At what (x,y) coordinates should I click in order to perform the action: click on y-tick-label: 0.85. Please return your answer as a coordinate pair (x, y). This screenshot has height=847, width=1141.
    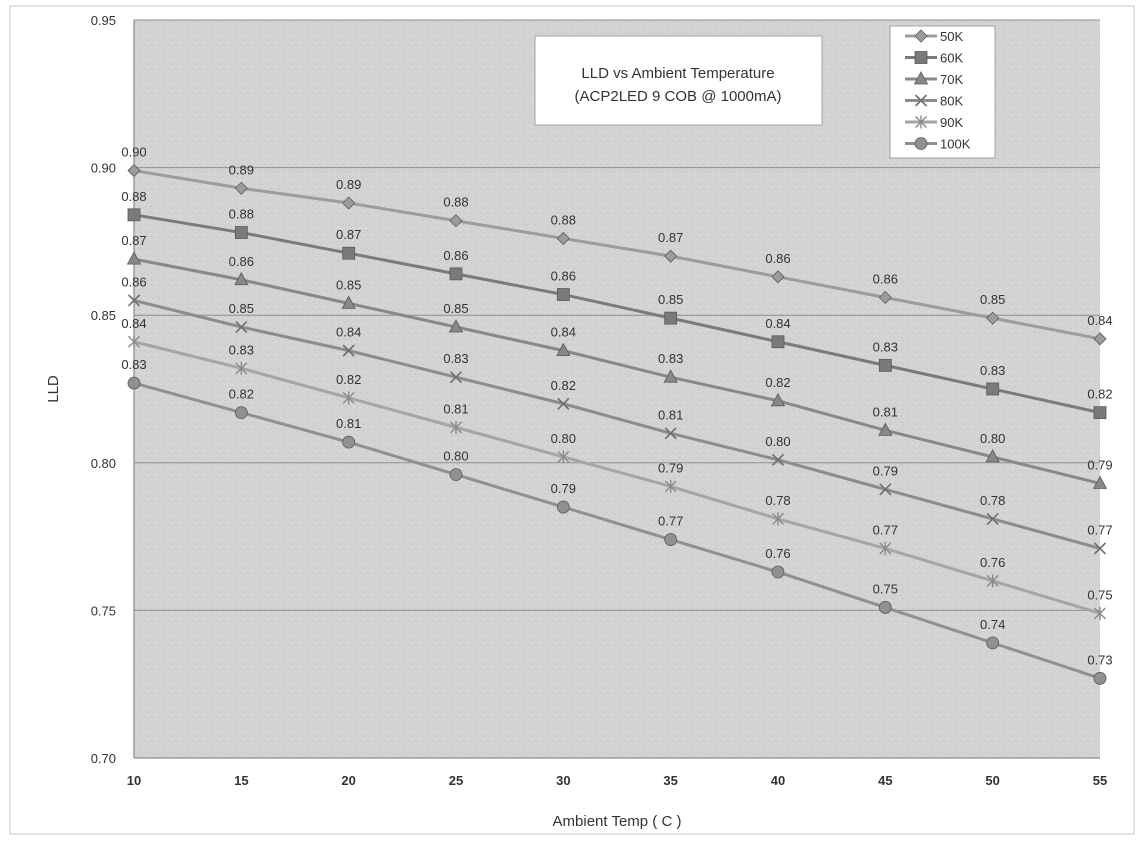
    Looking at the image, I should click on (103, 315).